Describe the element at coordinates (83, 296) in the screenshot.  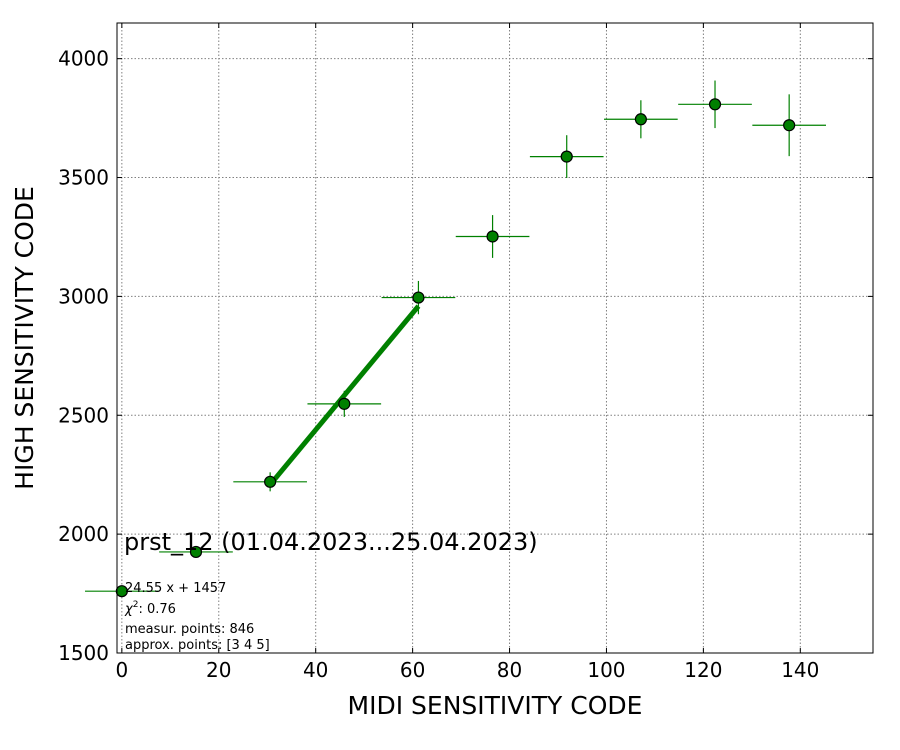
I see `y-tick-label: 3000` at that location.